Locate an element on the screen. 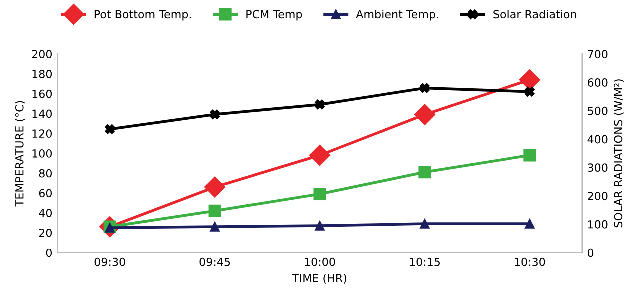  y-tick-label: 0 is located at coordinates (49, 253).